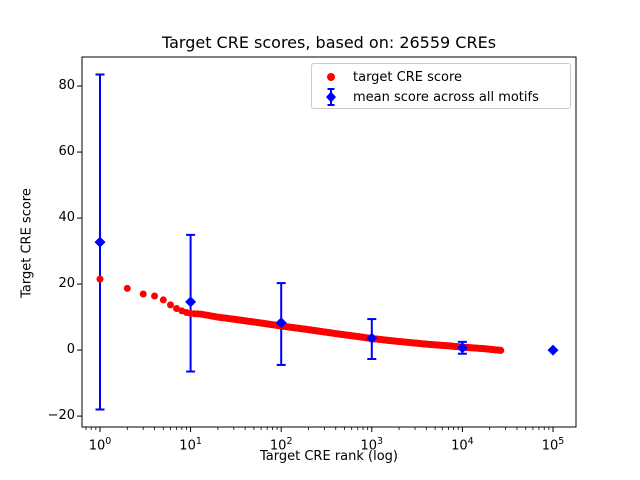 The width and height of the screenshot is (640, 480). What do you see at coordinates (462, 445) in the screenshot?
I see `x-tick-label: 10⁴` at bounding box center [462, 445].